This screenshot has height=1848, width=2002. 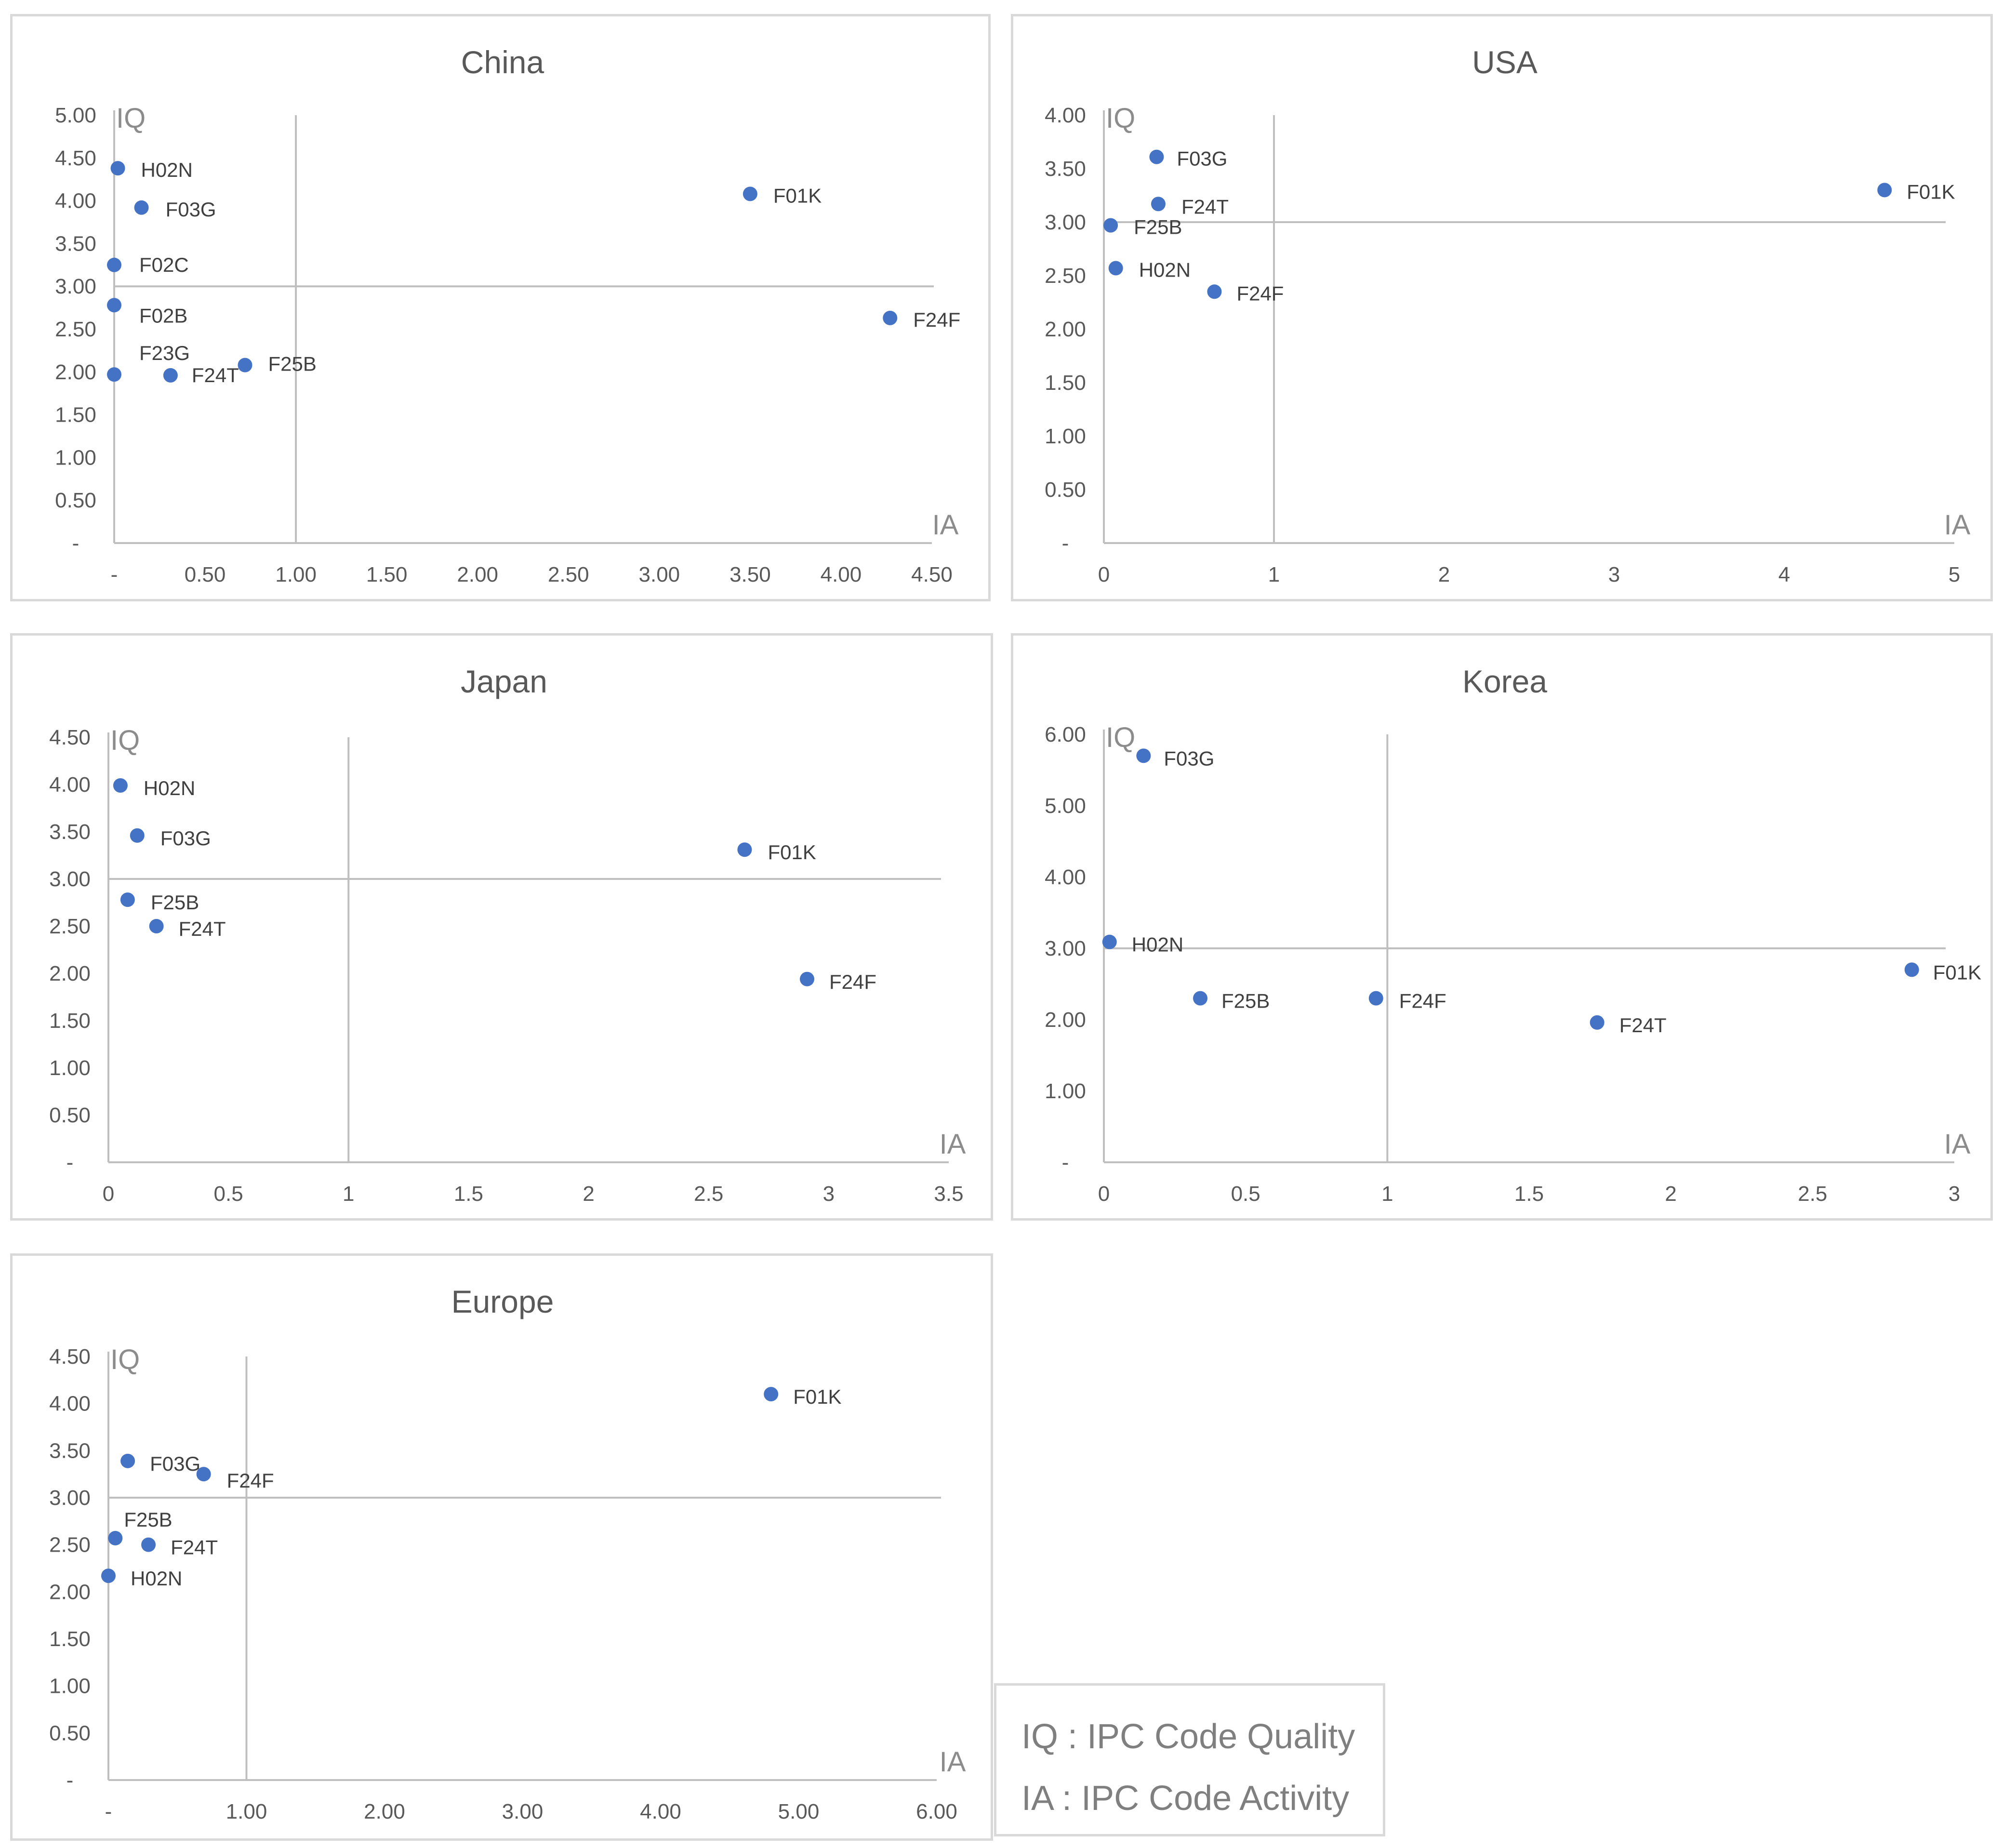 What do you see at coordinates (1505, 681) in the screenshot?
I see `chart-title: Korea` at bounding box center [1505, 681].